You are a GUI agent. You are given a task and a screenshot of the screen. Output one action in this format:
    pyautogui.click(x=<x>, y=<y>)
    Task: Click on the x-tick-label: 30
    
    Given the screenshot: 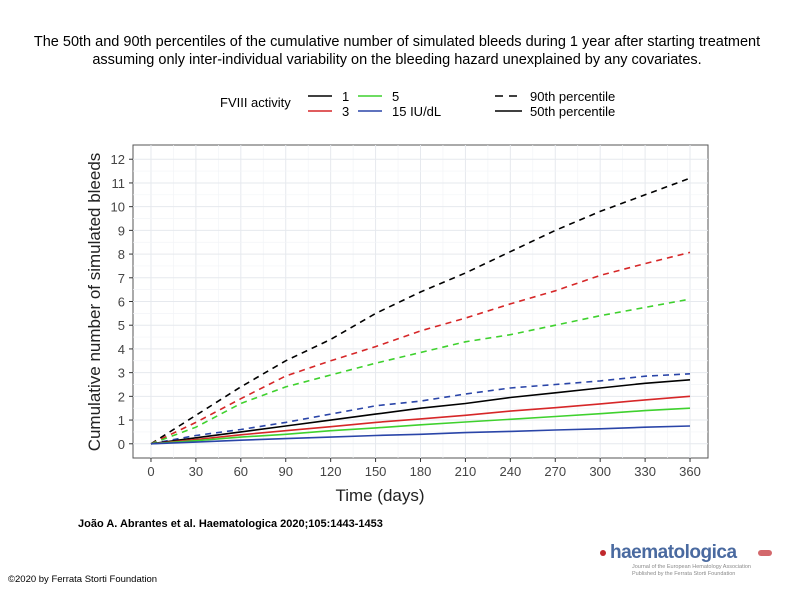 What is the action you would take?
    pyautogui.click(x=196, y=471)
    